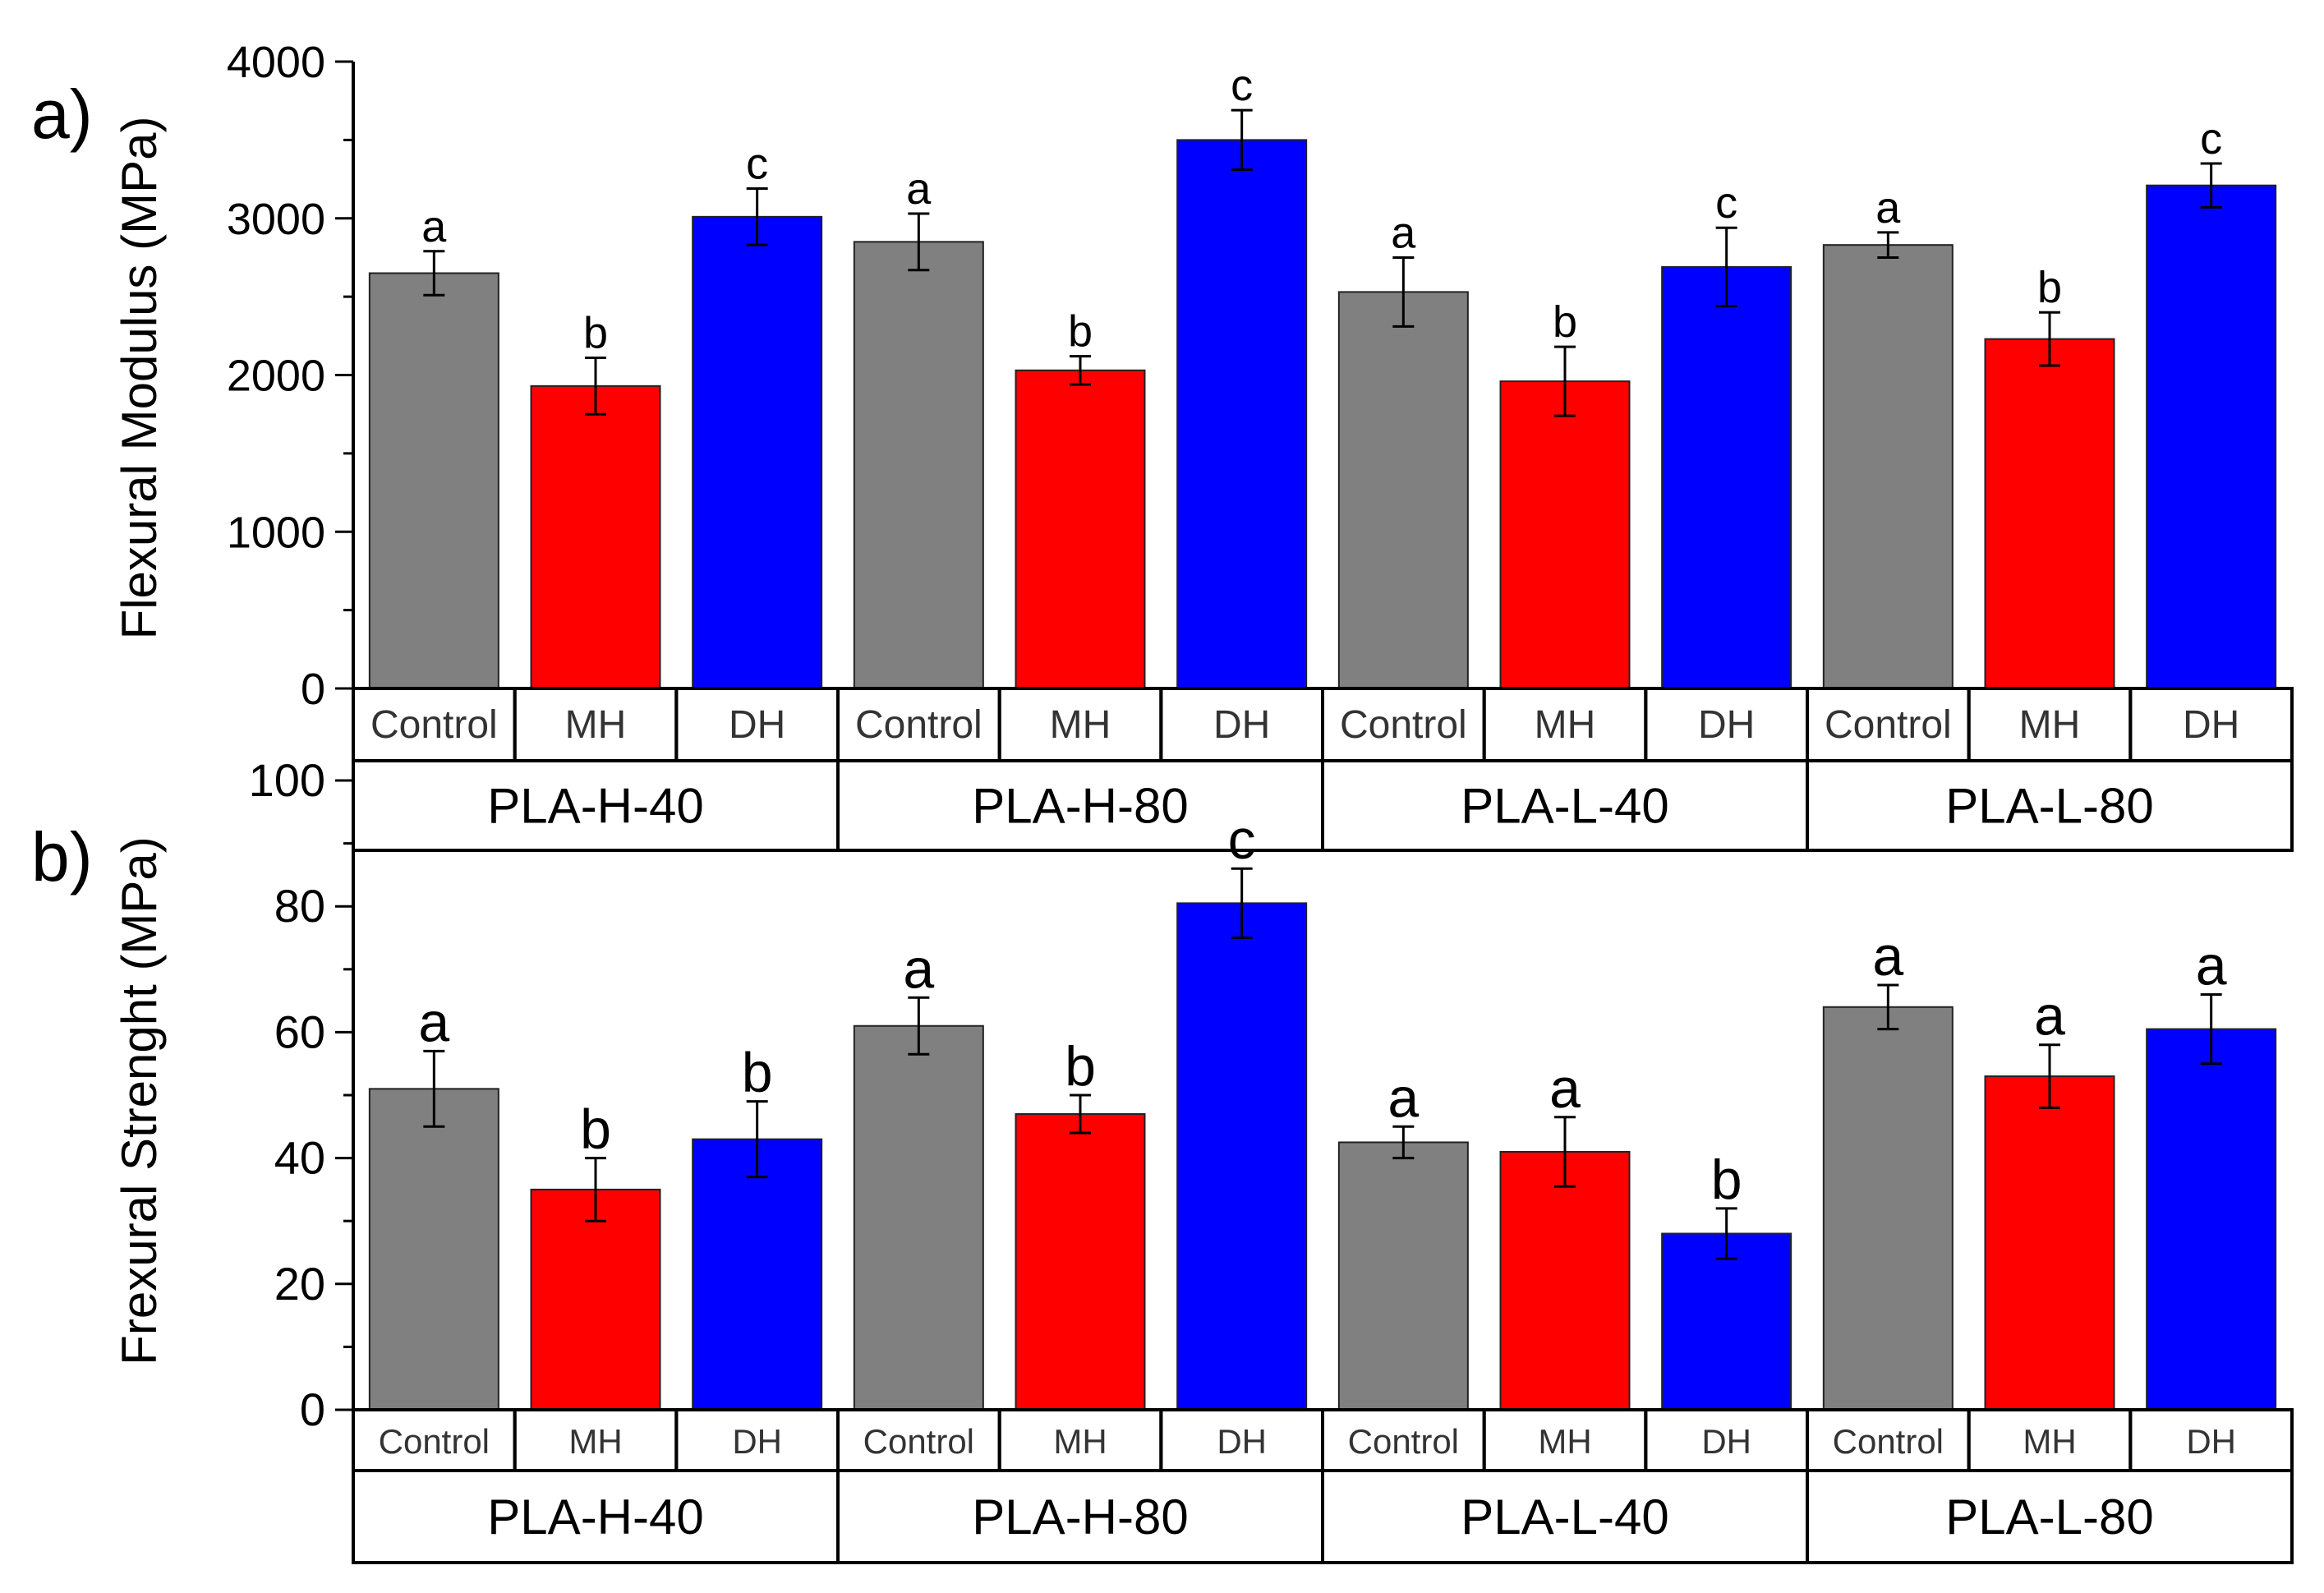  I want to click on y-axis-label: Flexural Modulus (MPa), so click(139, 379).